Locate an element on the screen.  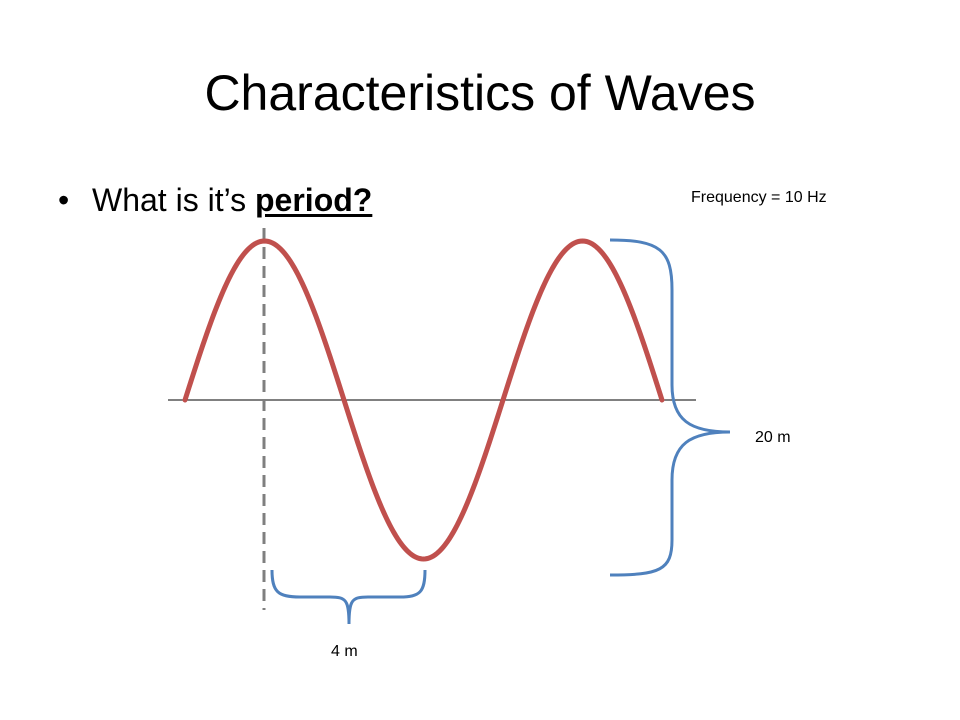
amplitude-label: 20 m is located at coordinates (773, 437).